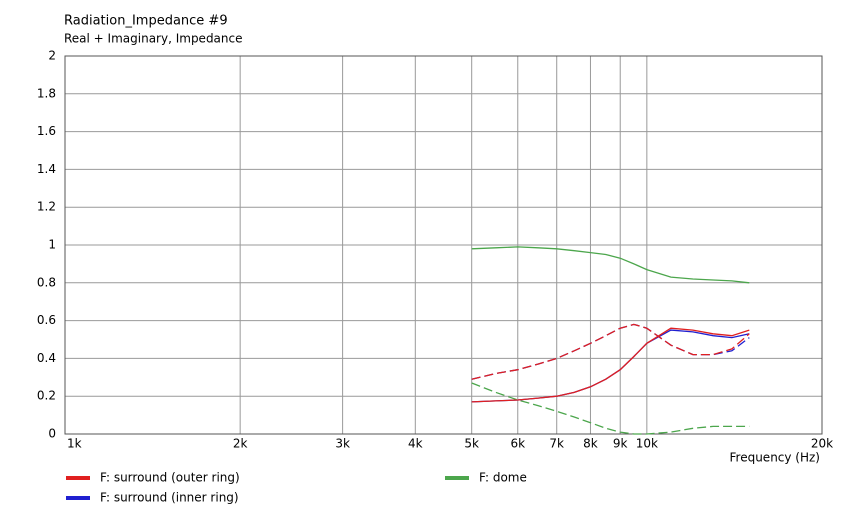 The width and height of the screenshot is (844, 530). What do you see at coordinates (517, 444) in the screenshot?
I see `x-tick-label: 6k` at bounding box center [517, 444].